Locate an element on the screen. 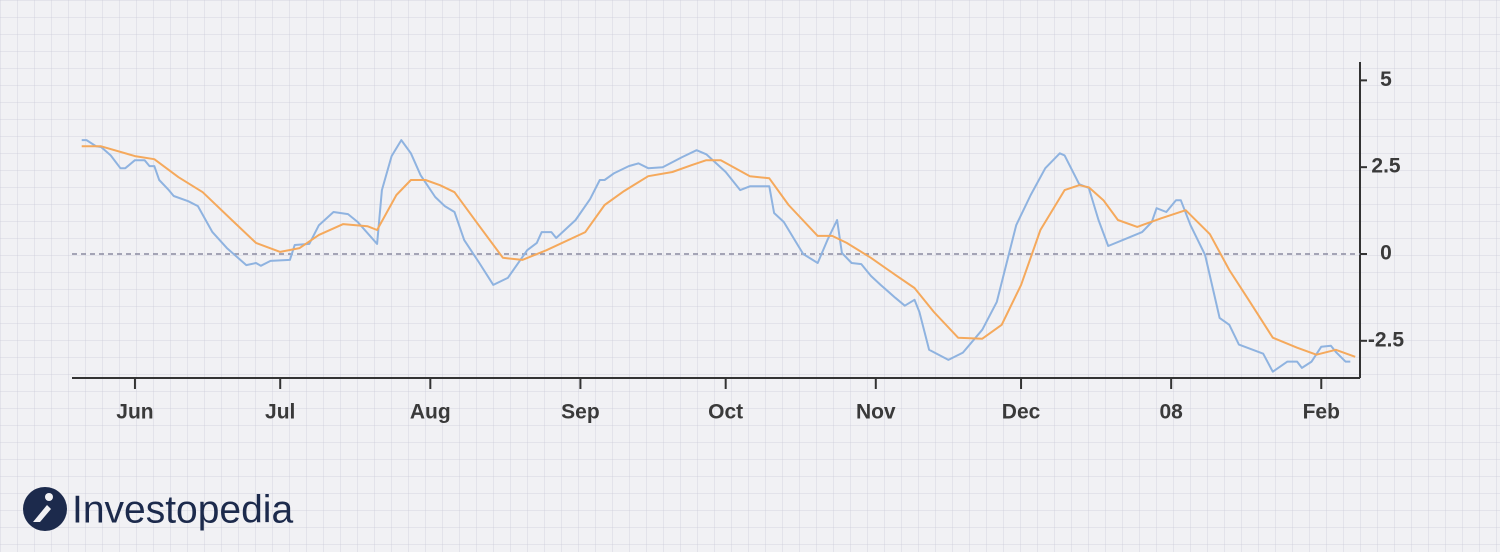 Image resolution: width=1500 pixels, height=552 pixels. logo-dot is located at coordinates (49, 497).